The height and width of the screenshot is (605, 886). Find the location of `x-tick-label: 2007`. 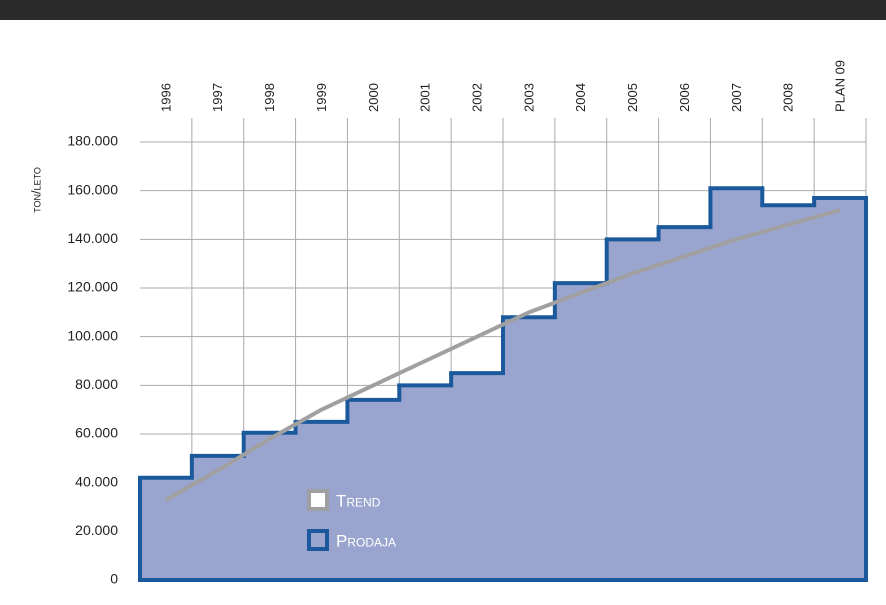

x-tick-label: 2007 is located at coordinates (736, 97).